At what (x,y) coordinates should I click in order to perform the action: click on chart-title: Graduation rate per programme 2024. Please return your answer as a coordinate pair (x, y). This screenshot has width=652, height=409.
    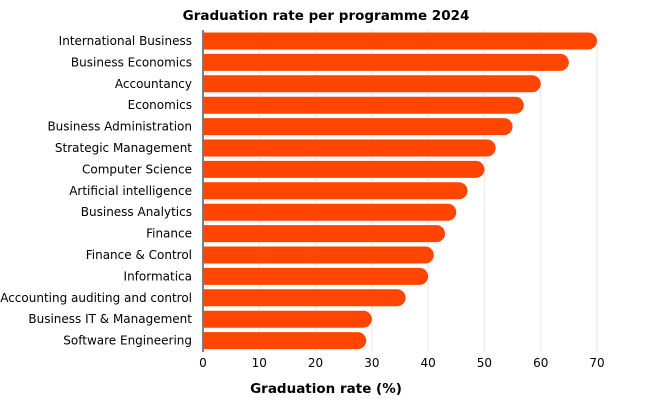
    Looking at the image, I should click on (326, 16).